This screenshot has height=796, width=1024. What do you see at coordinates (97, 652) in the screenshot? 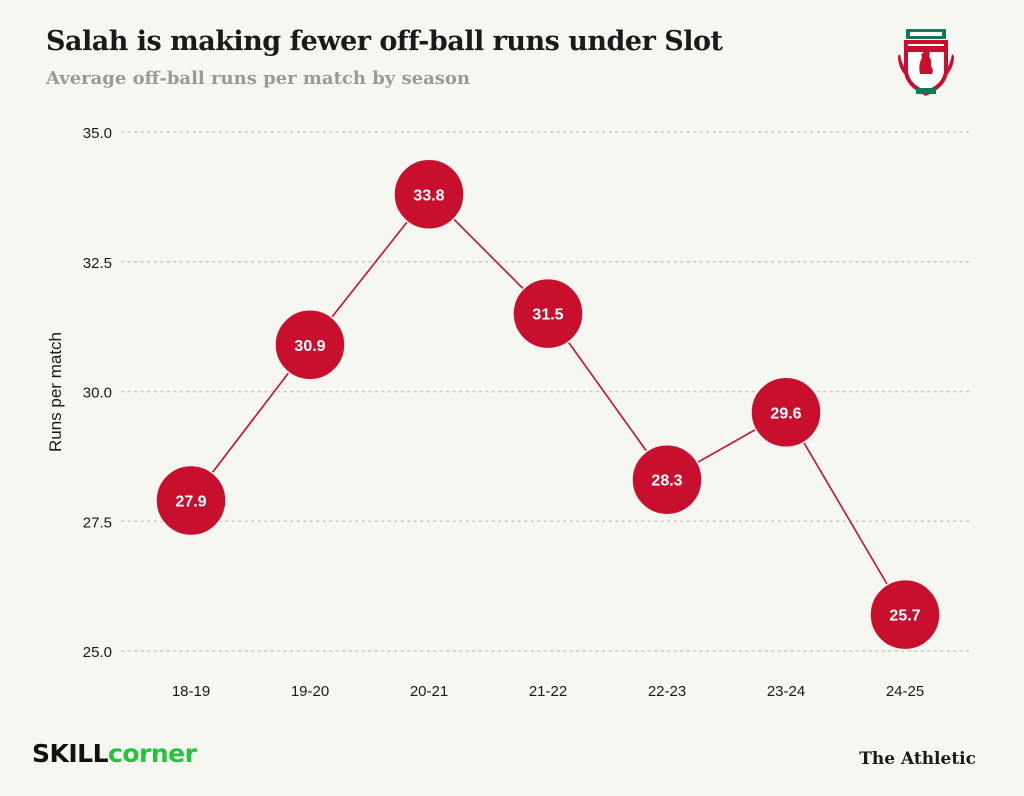
I see `y-tick-label: 25.0` at bounding box center [97, 652].